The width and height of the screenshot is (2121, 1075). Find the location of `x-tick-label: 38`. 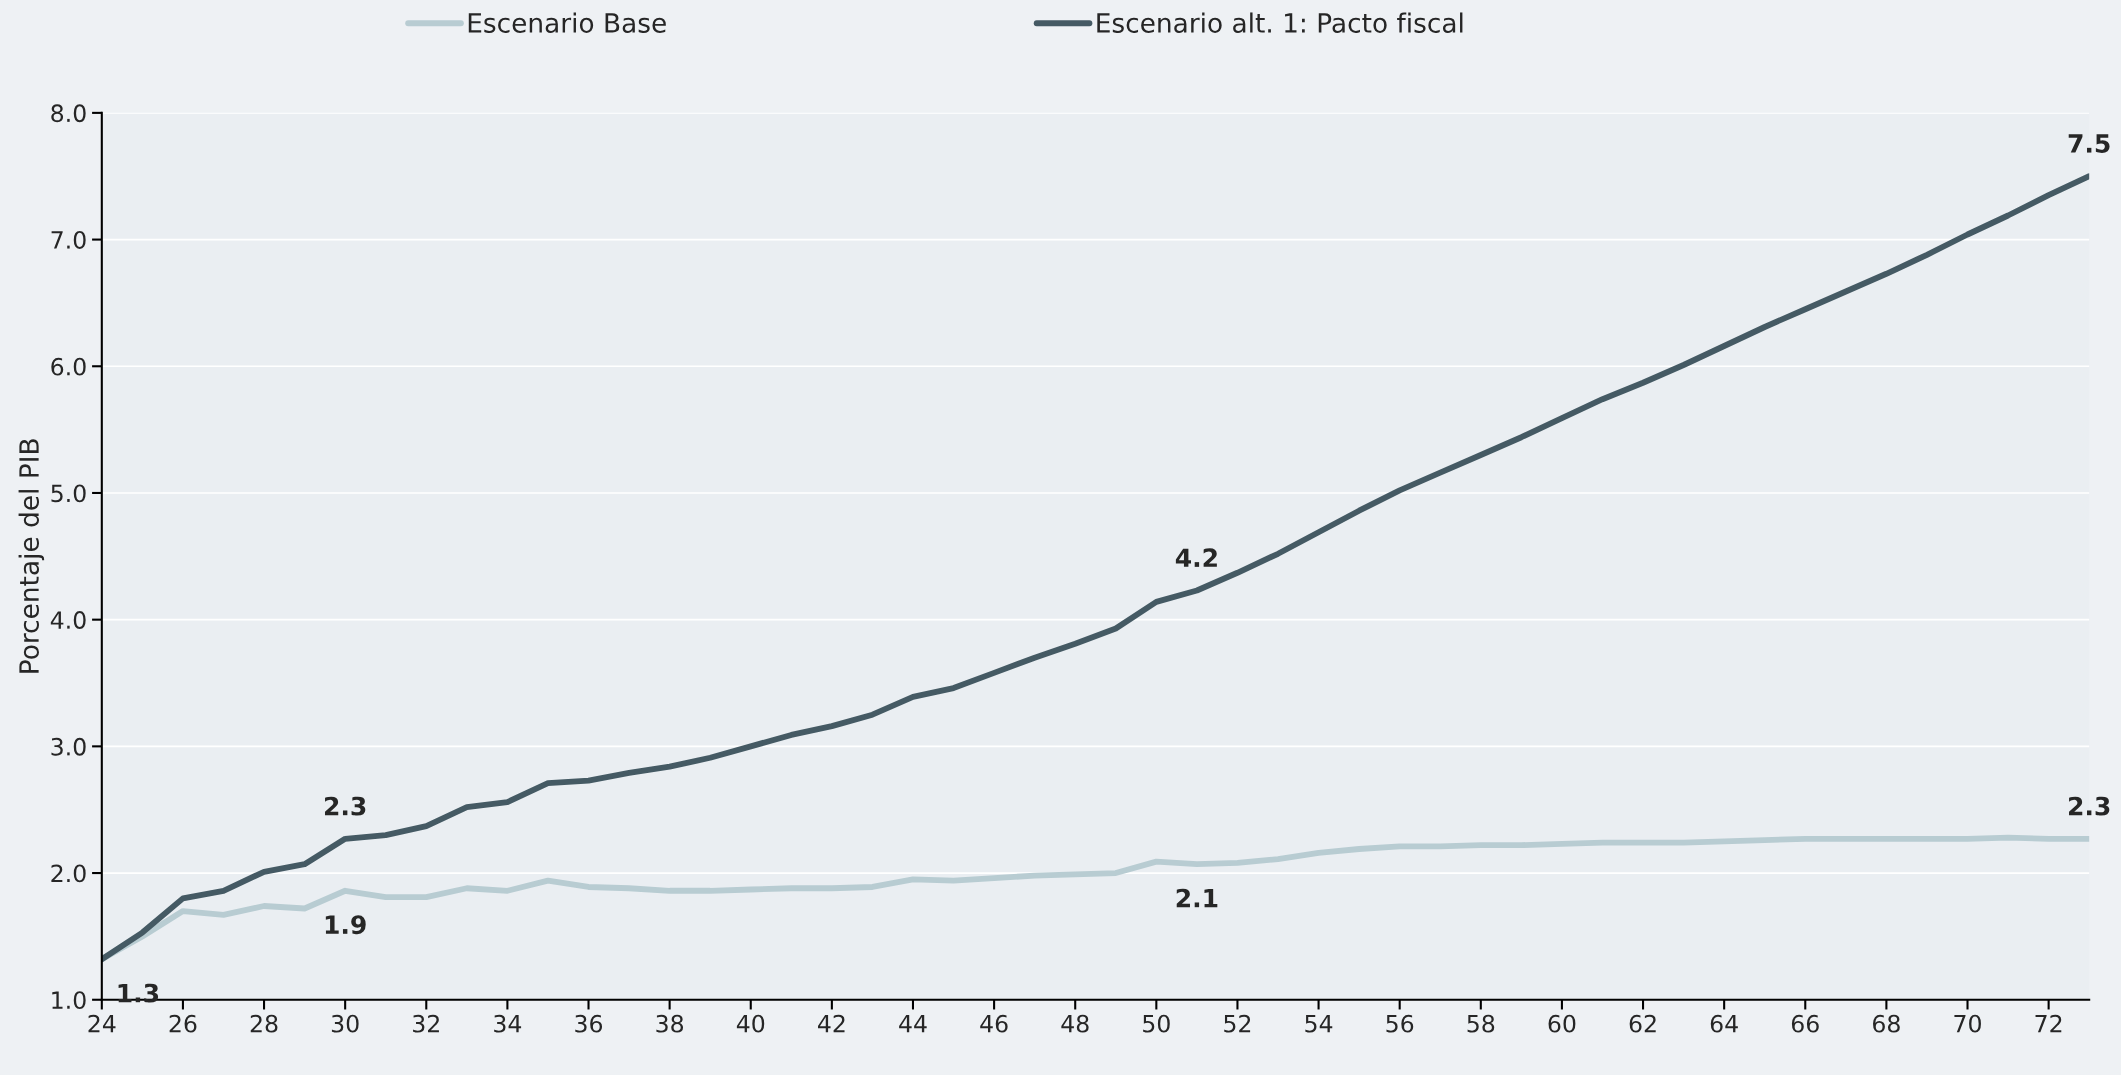

x-tick-label: 38 is located at coordinates (670, 1023).